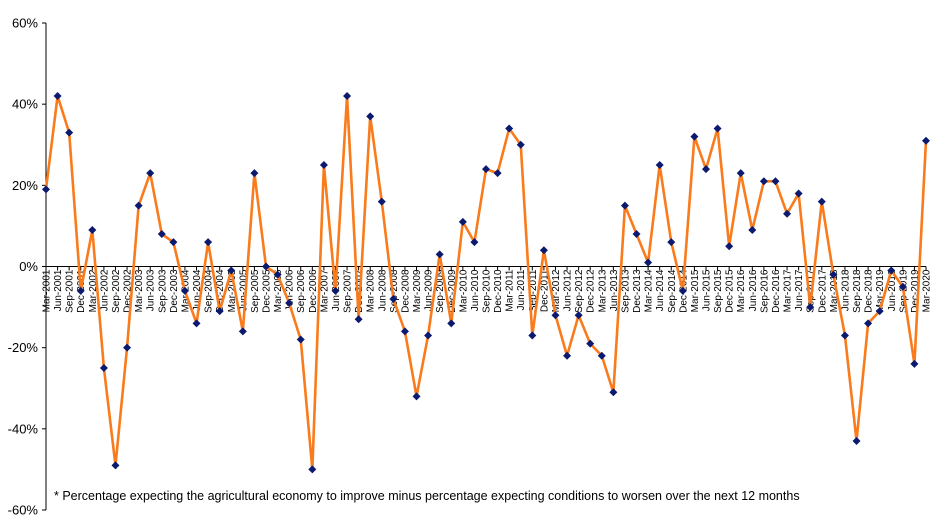  Describe the element at coordinates (707, 290) in the screenshot. I see `x-tick-label: Jun-2015` at that location.